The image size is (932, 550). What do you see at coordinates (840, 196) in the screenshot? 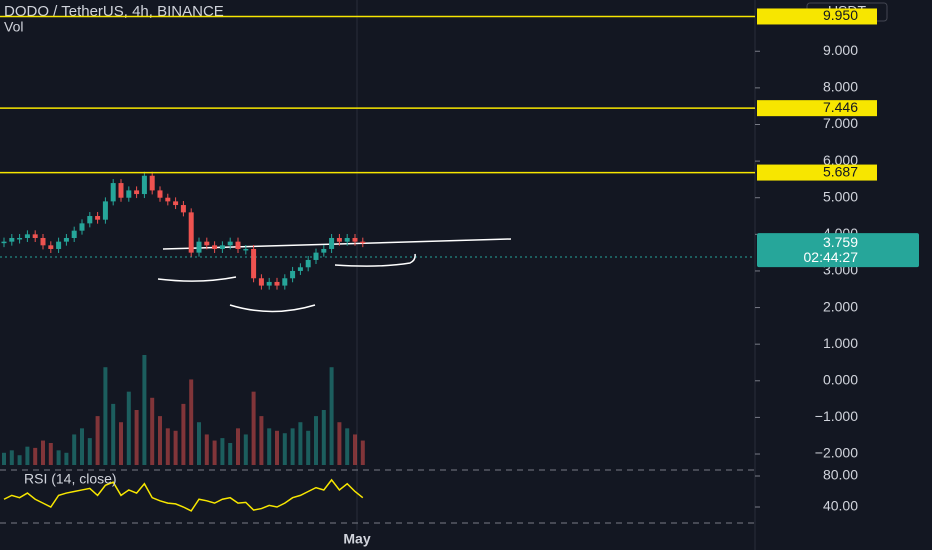
I see `y-tick-label: 5.000` at bounding box center [840, 196].